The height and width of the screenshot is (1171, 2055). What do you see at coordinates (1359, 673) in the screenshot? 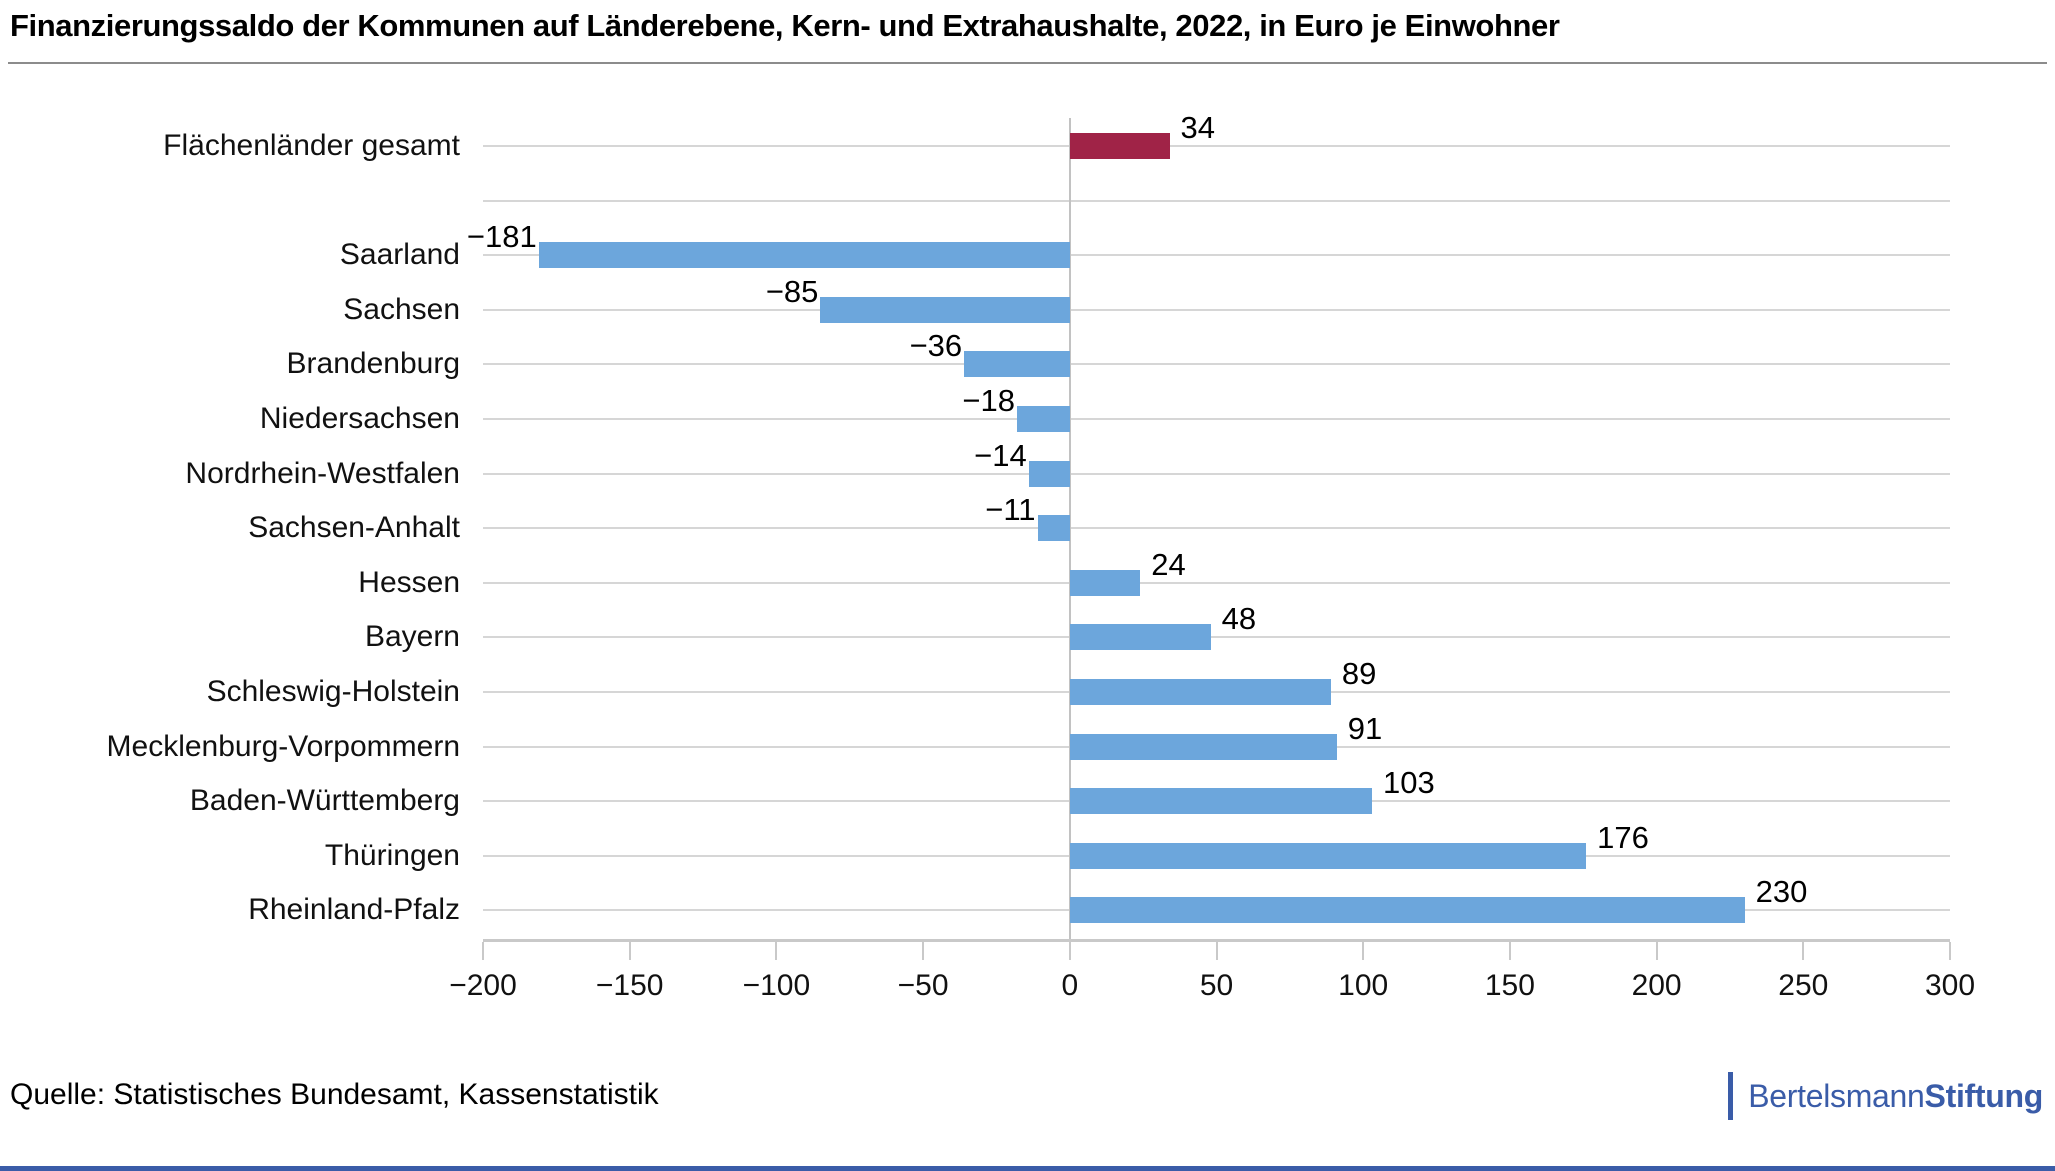
I see `value-label: 89` at bounding box center [1359, 673].